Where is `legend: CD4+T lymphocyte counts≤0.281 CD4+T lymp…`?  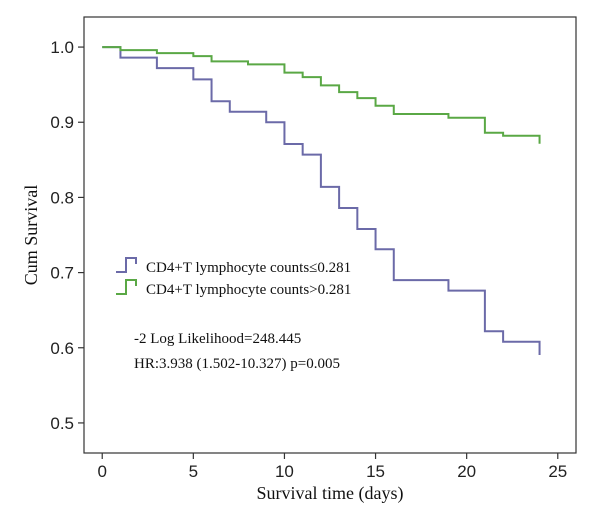
legend: CD4+T lymphocyte counts≤0.281 CD4+T lymp… is located at coordinates (233, 277).